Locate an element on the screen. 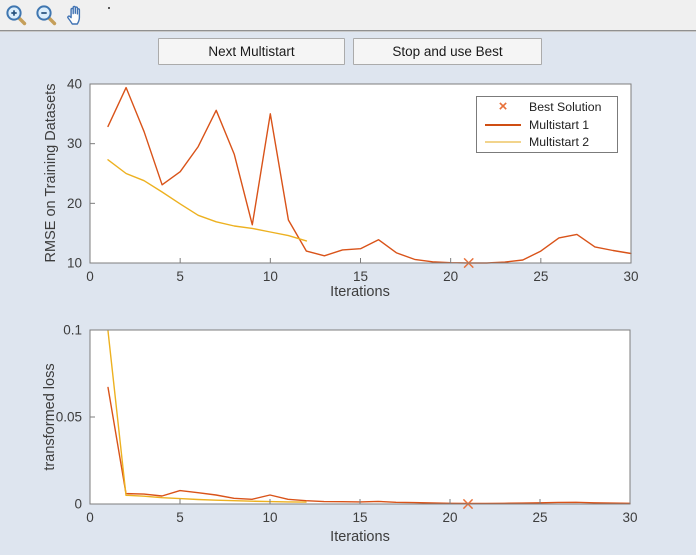  legend-item-multistart-1: Multistart 1 is located at coordinates (547, 124).